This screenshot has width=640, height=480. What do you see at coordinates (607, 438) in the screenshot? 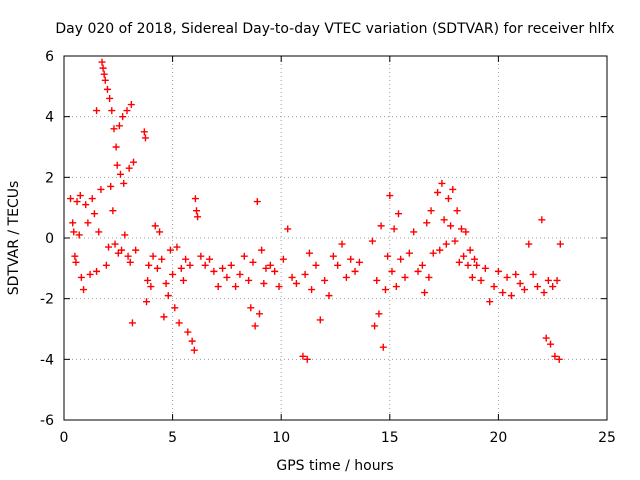
I see `x-tick-label: 25` at bounding box center [607, 438].